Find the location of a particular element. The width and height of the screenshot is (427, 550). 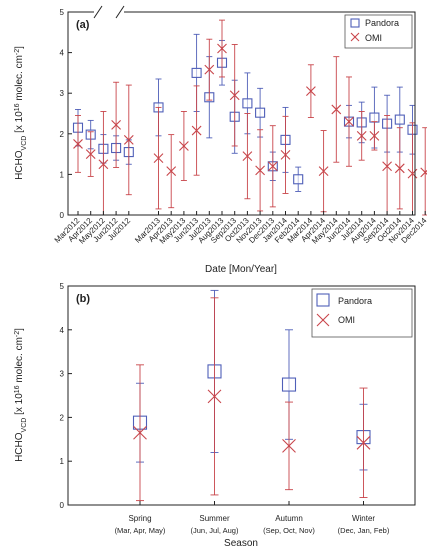

legend-box is located at coordinates (378, 31).